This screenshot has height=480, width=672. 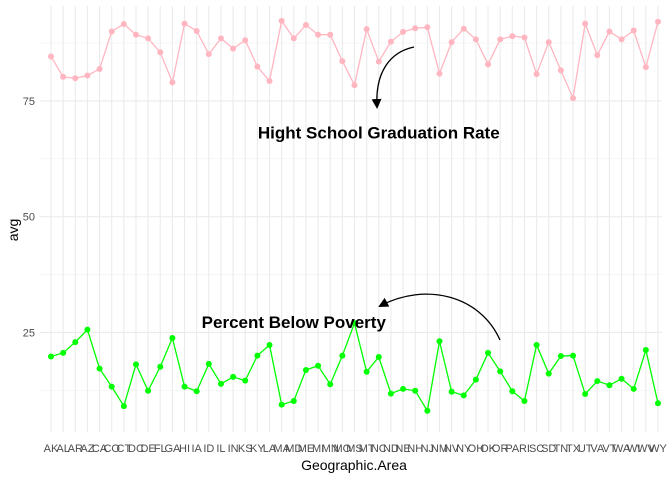 I want to click on x-tick-label: MT, so click(x=367, y=449).